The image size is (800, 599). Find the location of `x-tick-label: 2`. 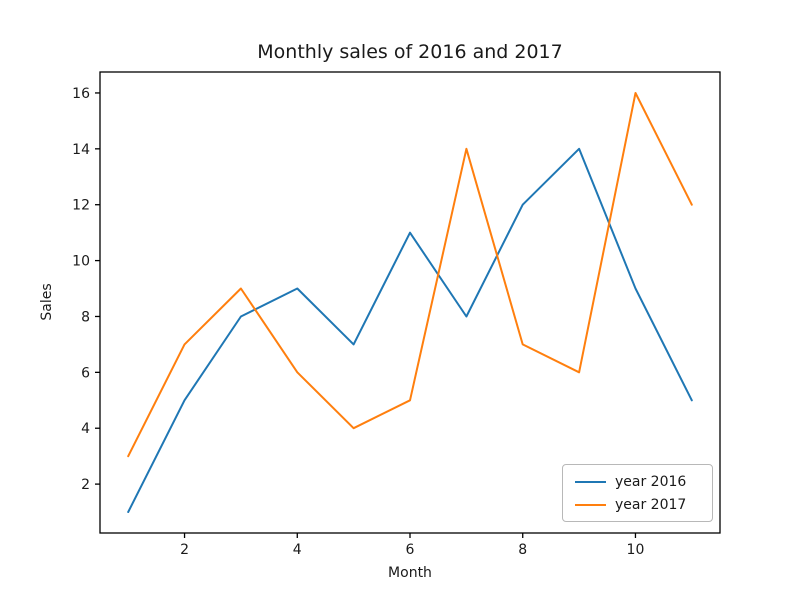

x-tick-label: 2 is located at coordinates (184, 550).